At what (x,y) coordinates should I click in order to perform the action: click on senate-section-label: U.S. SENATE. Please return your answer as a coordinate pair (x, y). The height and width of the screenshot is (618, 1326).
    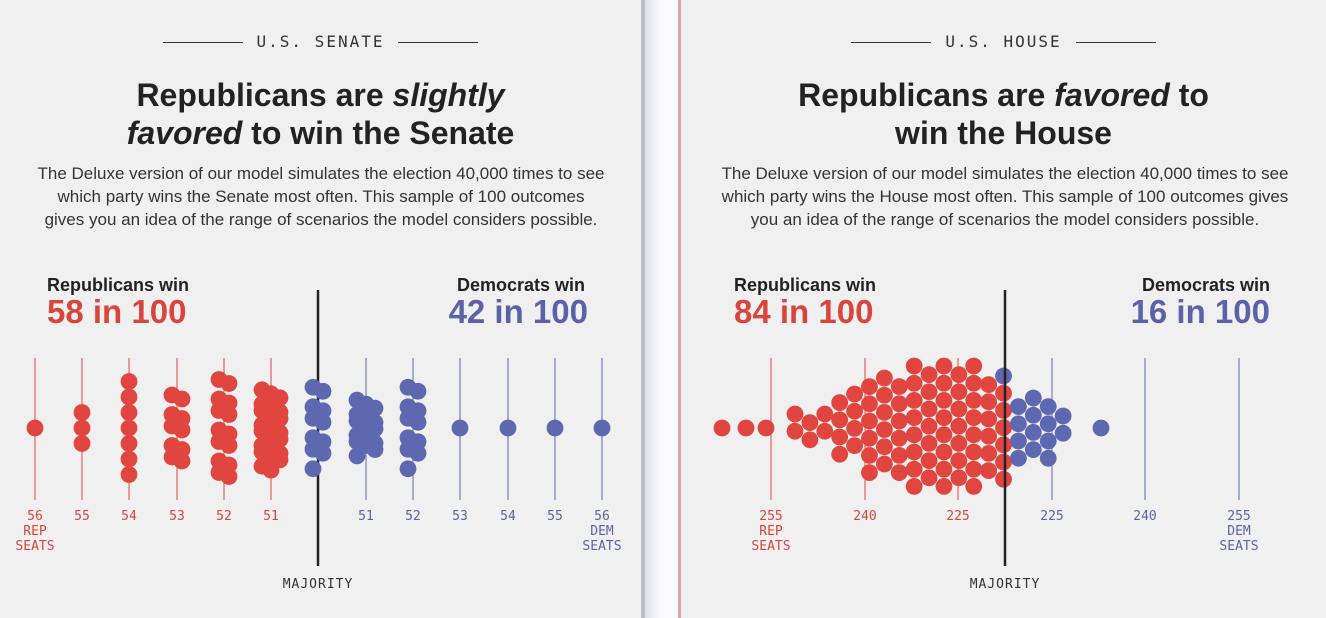
    Looking at the image, I should click on (320, 41).